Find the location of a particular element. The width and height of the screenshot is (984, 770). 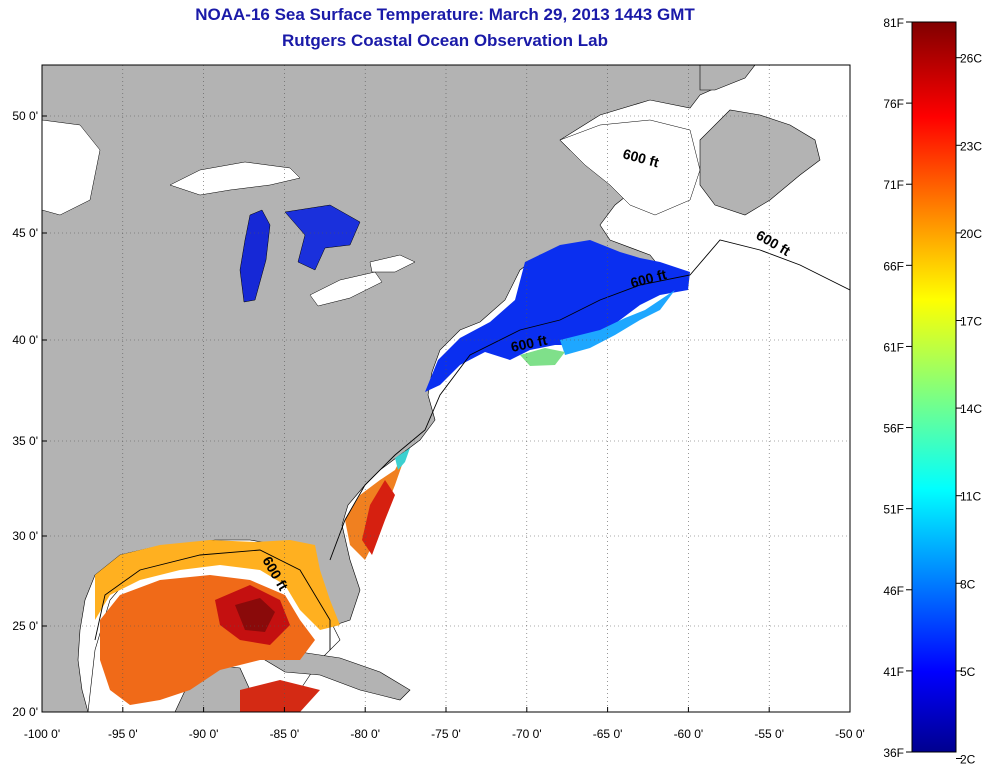

x-tick-label: -65 0' is located at coordinates (608, 734).